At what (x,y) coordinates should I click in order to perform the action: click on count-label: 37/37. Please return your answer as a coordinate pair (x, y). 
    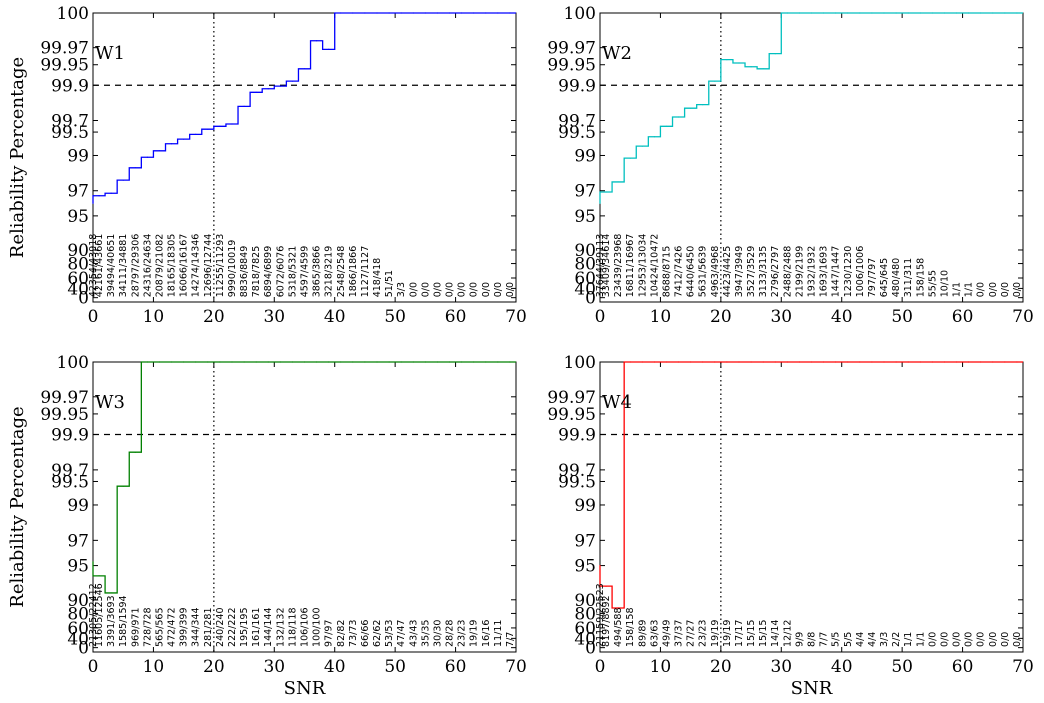
    Looking at the image, I should click on (679, 633).